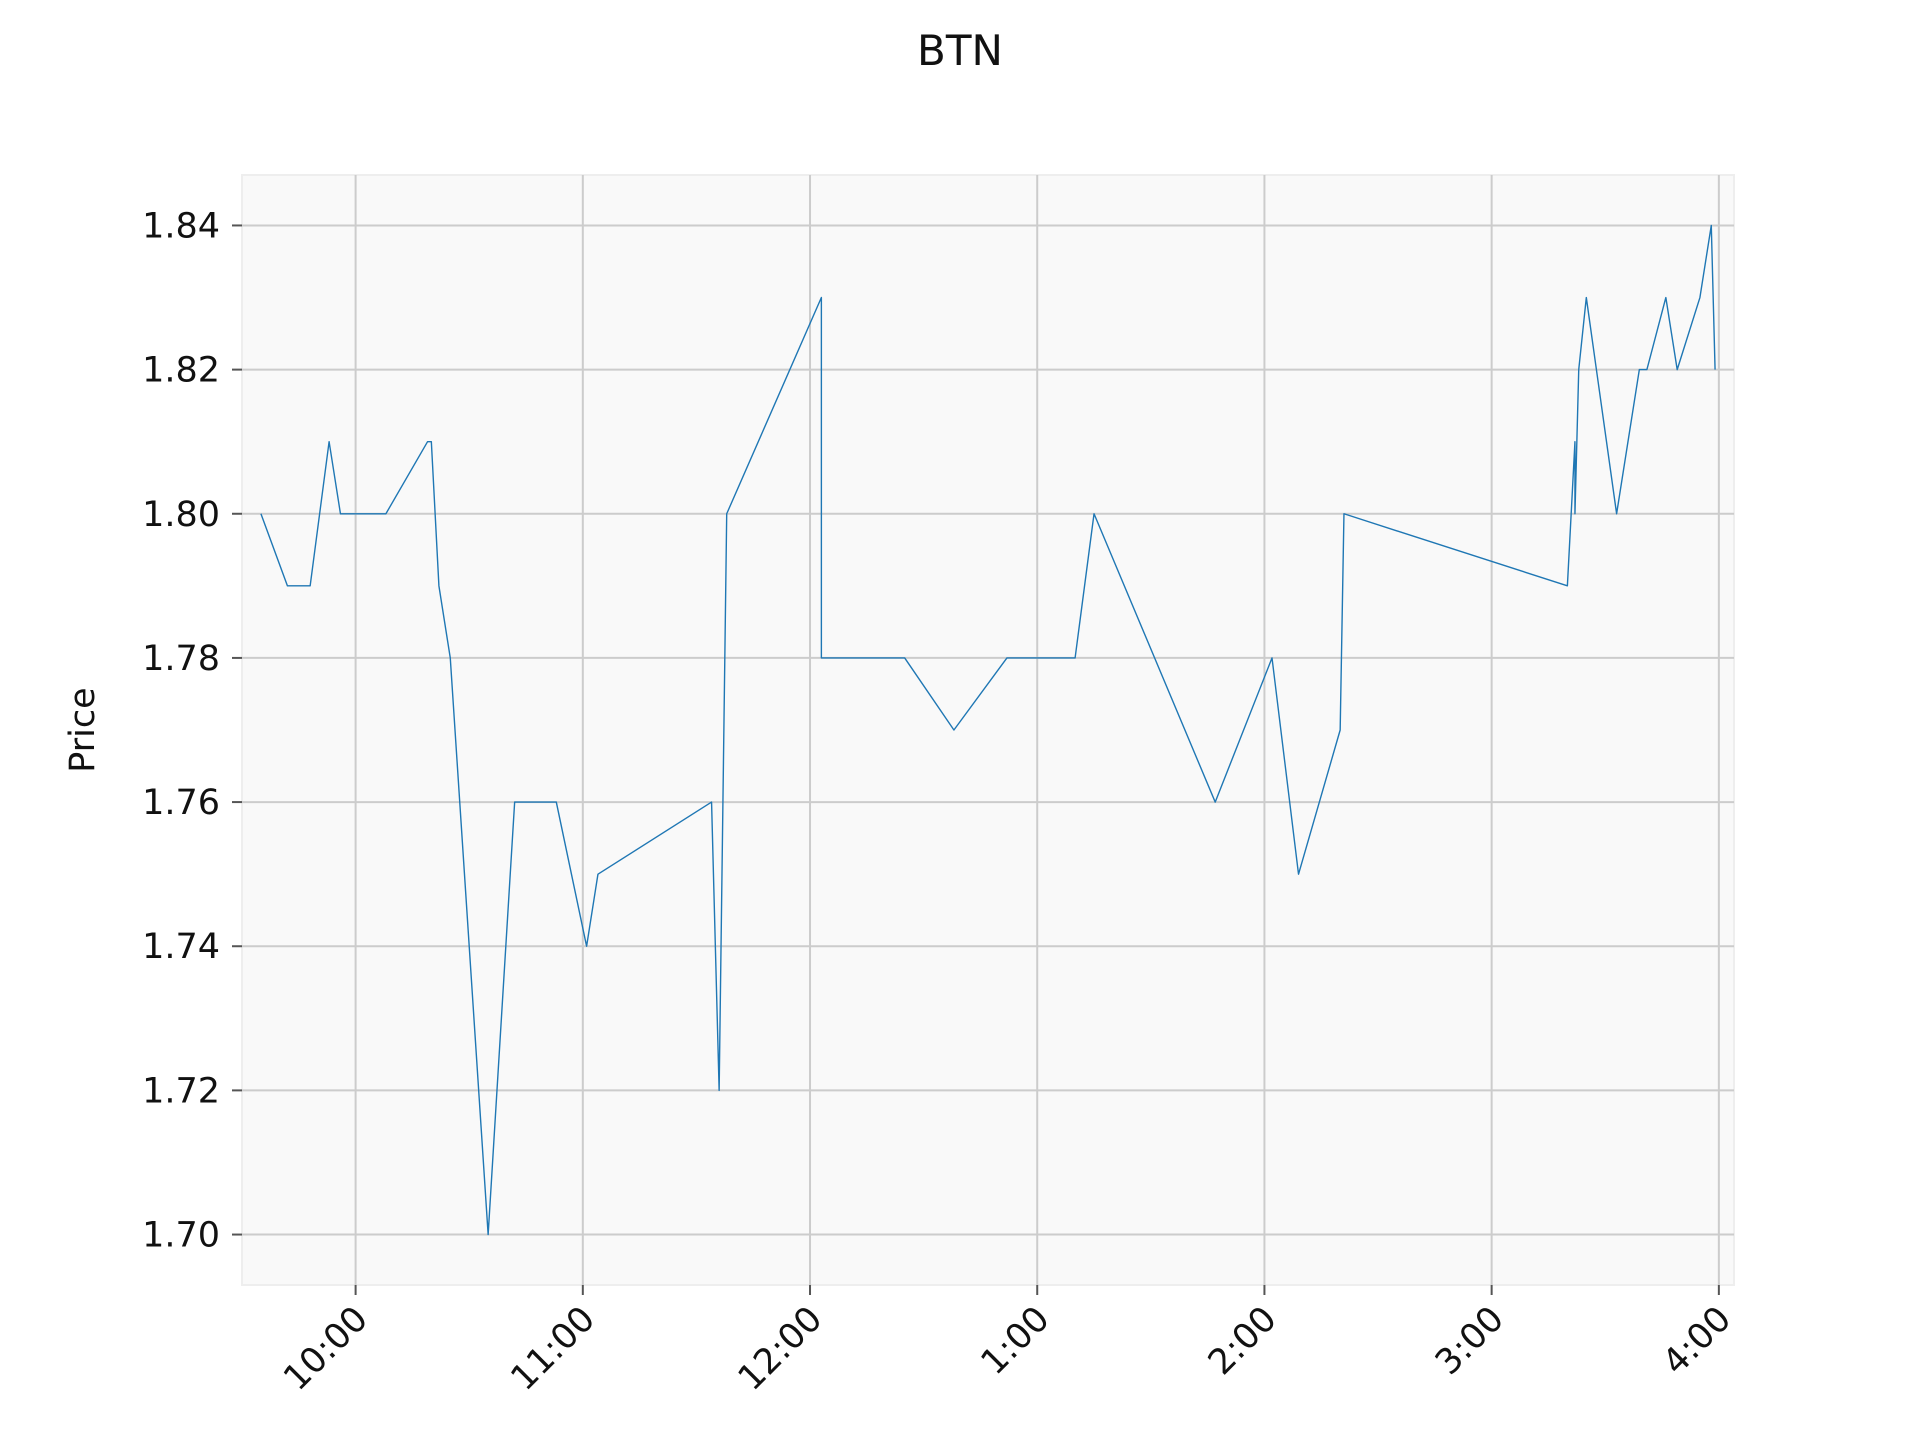 Image resolution: width=1920 pixels, height=1440 pixels. Describe the element at coordinates (192, 731) in the screenshot. I see `y-axis-ticks: 1.70 1.72 1.74 1.76 1.78 1.80 1.82 1.84` at that location.